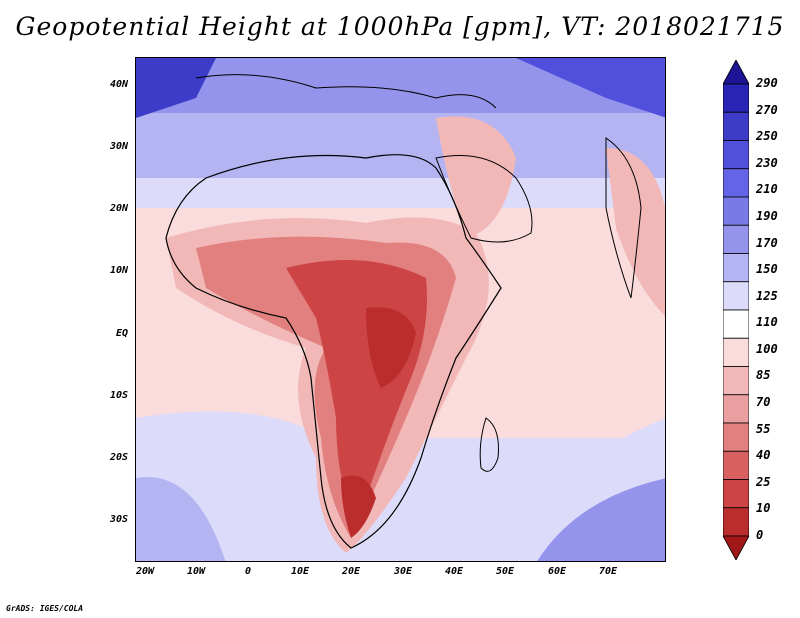 Image resolution: width=800 pixels, height=618 pixels. I want to click on colorbar-label: 170, so click(767, 242).